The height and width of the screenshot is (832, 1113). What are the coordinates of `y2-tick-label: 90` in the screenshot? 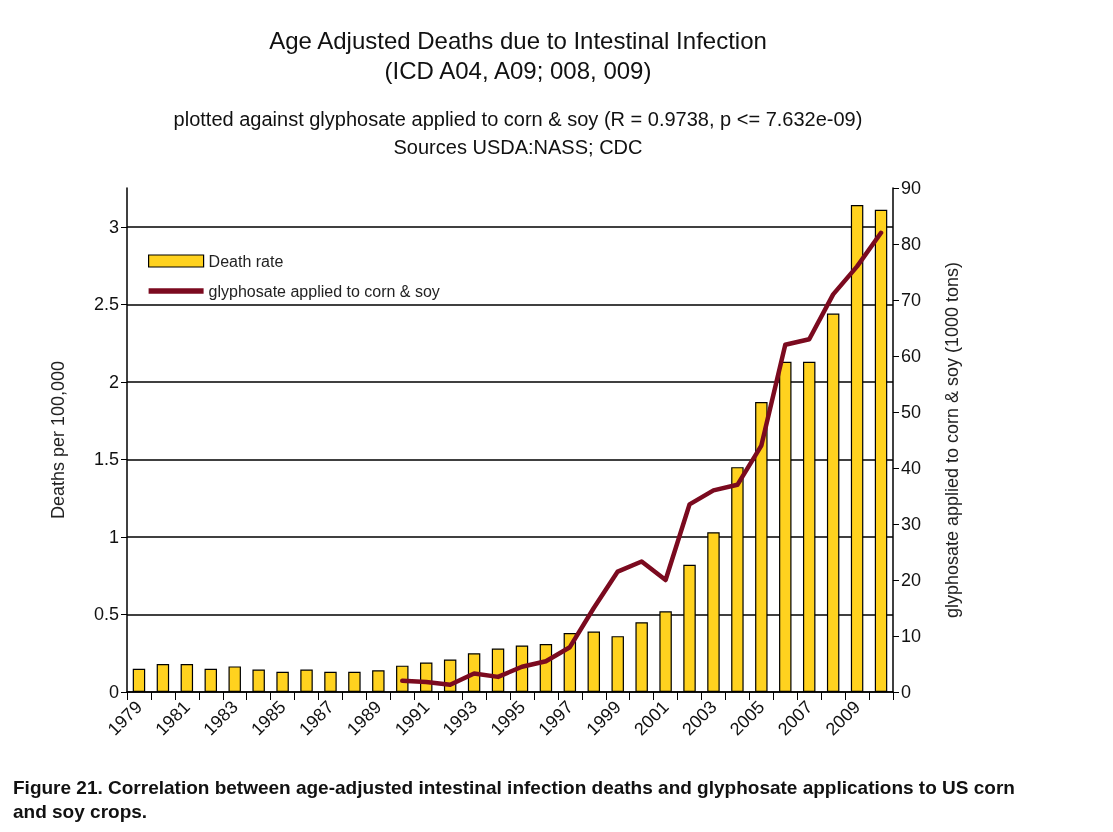 It's located at (911, 188).